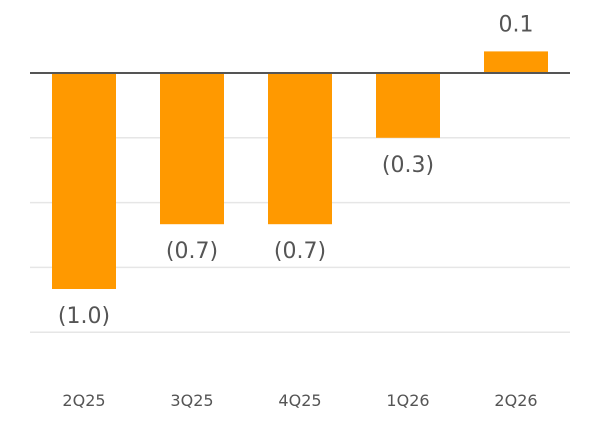 The height and width of the screenshot is (440, 600). What do you see at coordinates (192, 149) in the screenshot?
I see `bar-3q25` at bounding box center [192, 149].